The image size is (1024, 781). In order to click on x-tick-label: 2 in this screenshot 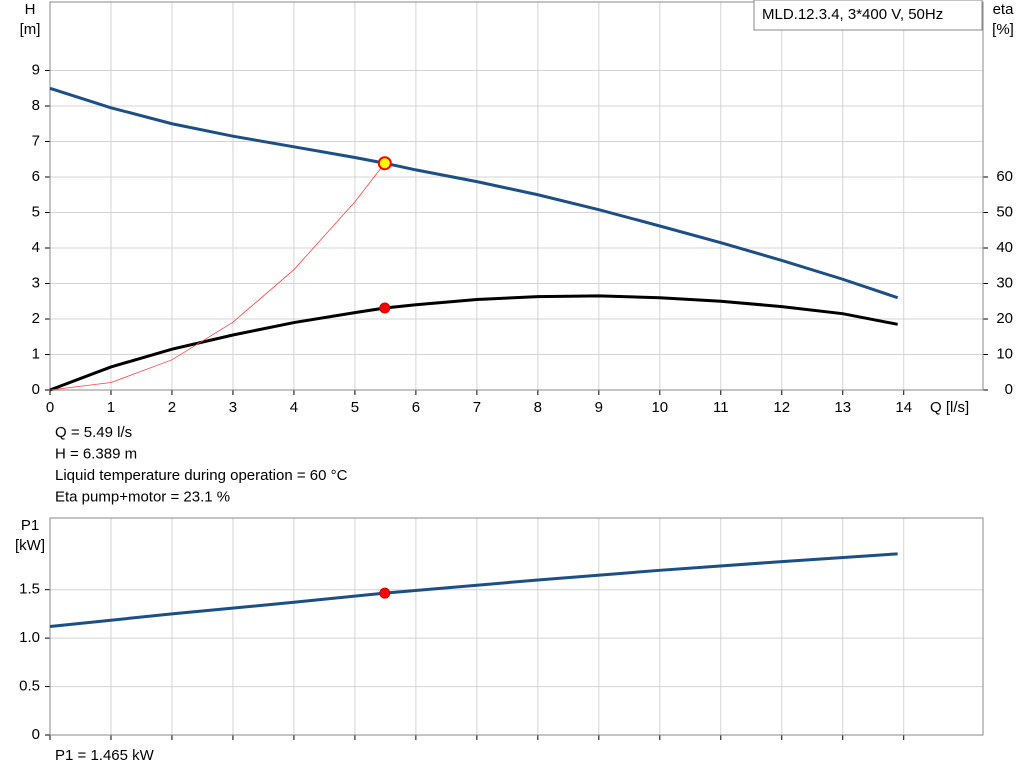, I will do `click(172, 407)`.